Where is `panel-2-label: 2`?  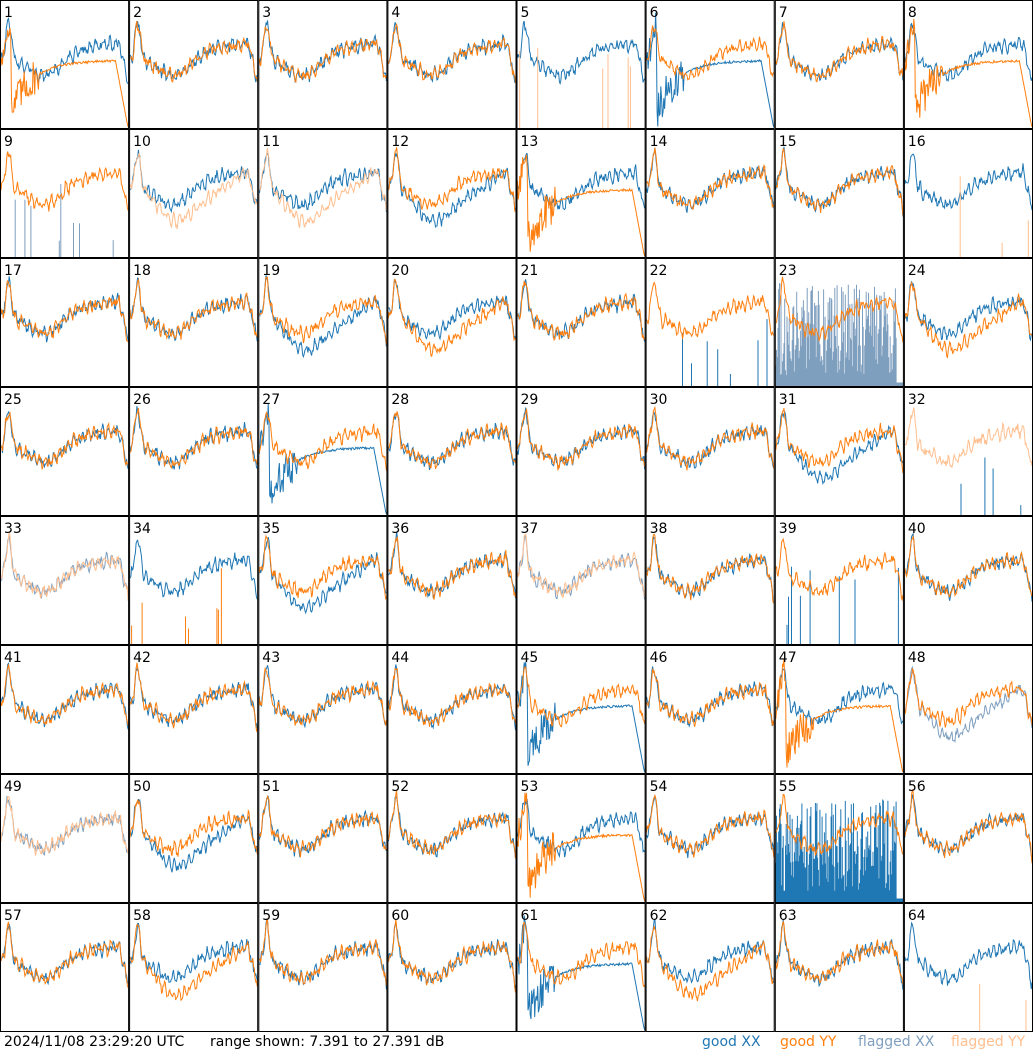
panel-2-label: 2 is located at coordinates (137, 13).